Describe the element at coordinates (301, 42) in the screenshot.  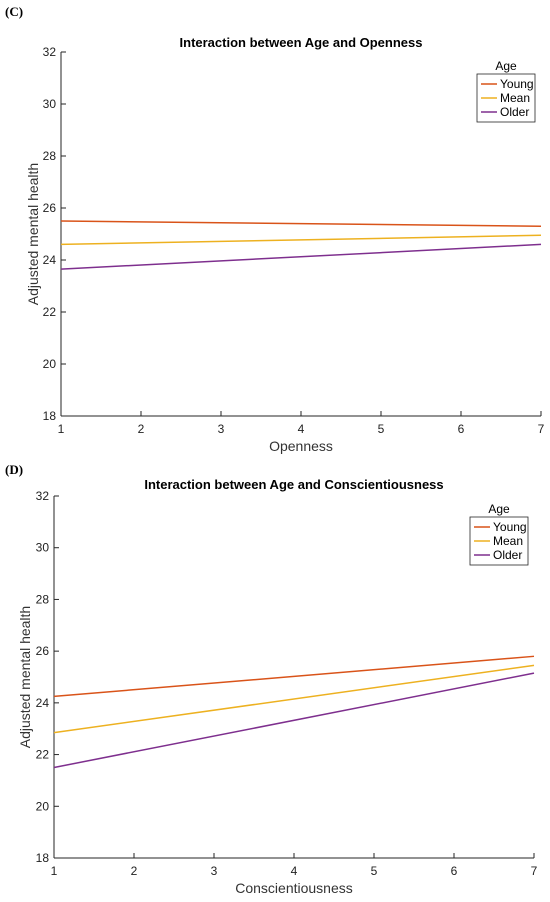
I see `chart-title: Interaction between Age and Openness` at that location.